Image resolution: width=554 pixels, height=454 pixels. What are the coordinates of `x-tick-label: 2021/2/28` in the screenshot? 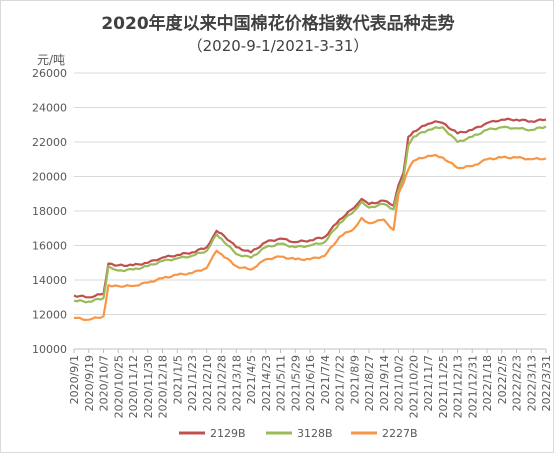 It's located at (222, 383).